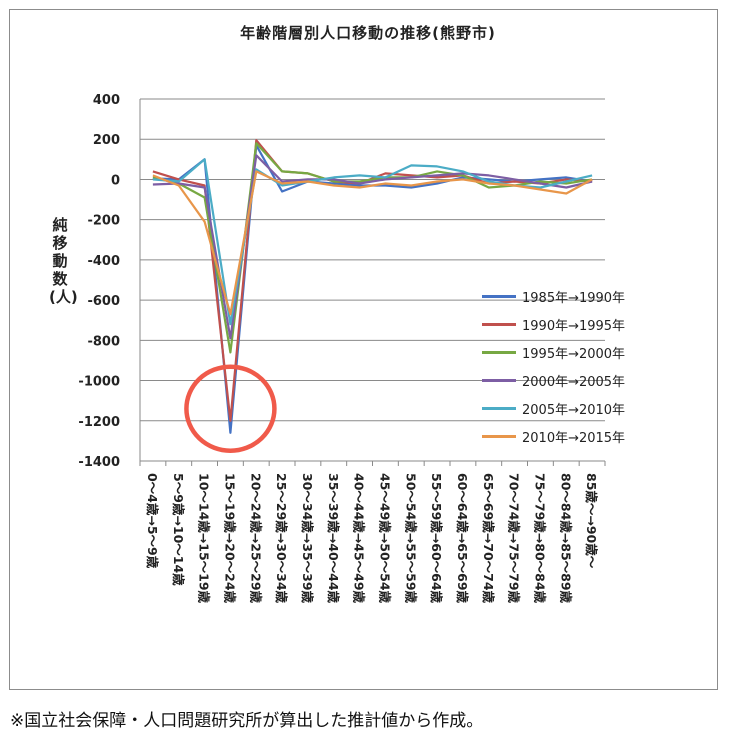 The width and height of the screenshot is (736, 742). Describe the element at coordinates (372, 243) in the screenshot. I see `series-line` at that location.